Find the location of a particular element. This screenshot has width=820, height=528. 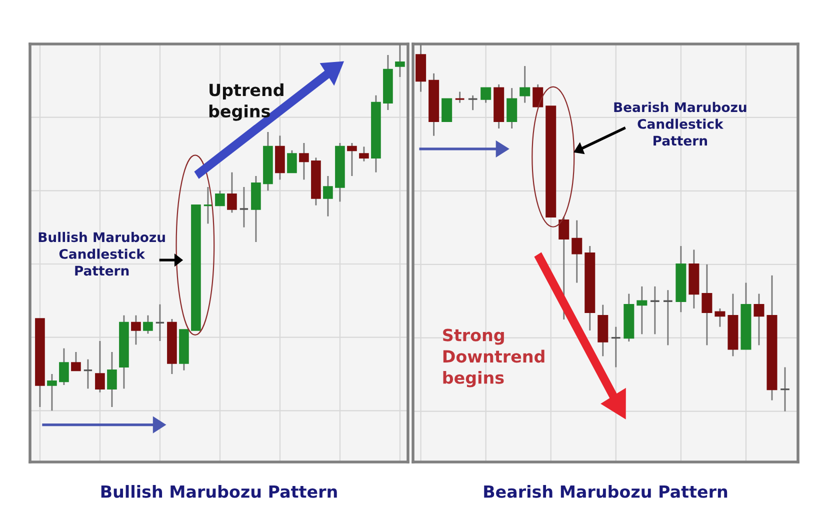

text: Bearish Marubozu Pattern is located at coordinates (606, 491).